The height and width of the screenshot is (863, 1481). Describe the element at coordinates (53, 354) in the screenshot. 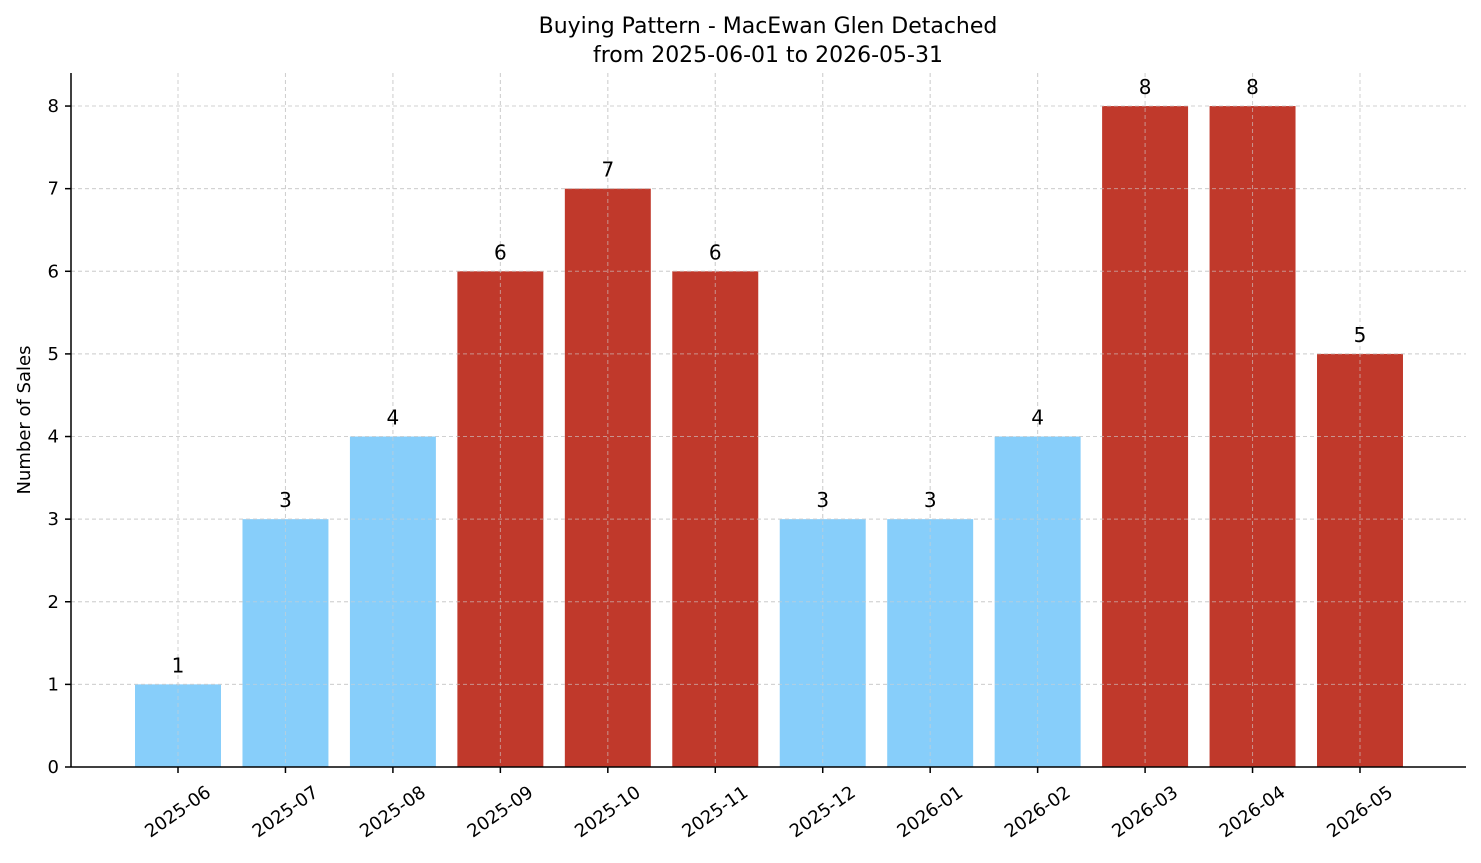

I see `y-tick-label: 5` at that location.